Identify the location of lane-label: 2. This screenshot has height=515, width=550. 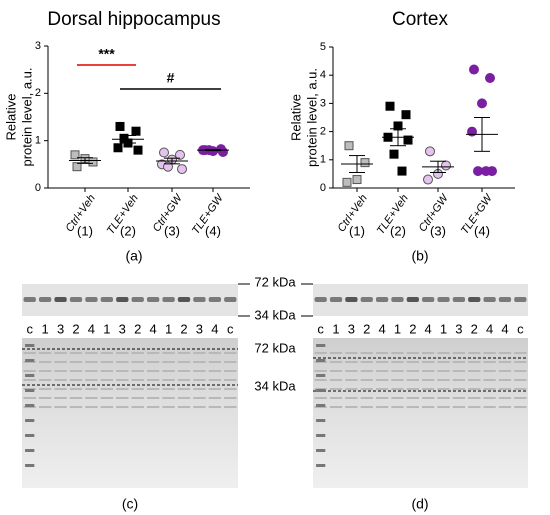
(75, 328).